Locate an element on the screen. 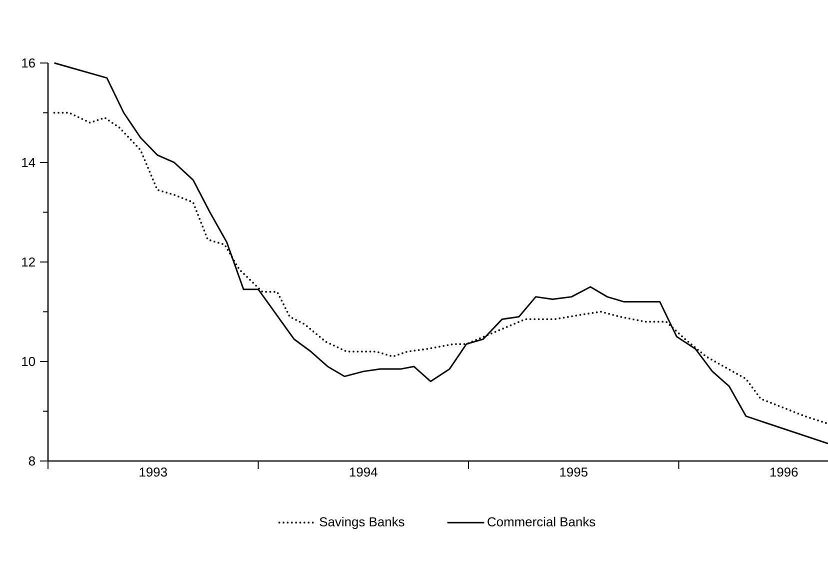  y-tick-label: 12 is located at coordinates (28, 262).